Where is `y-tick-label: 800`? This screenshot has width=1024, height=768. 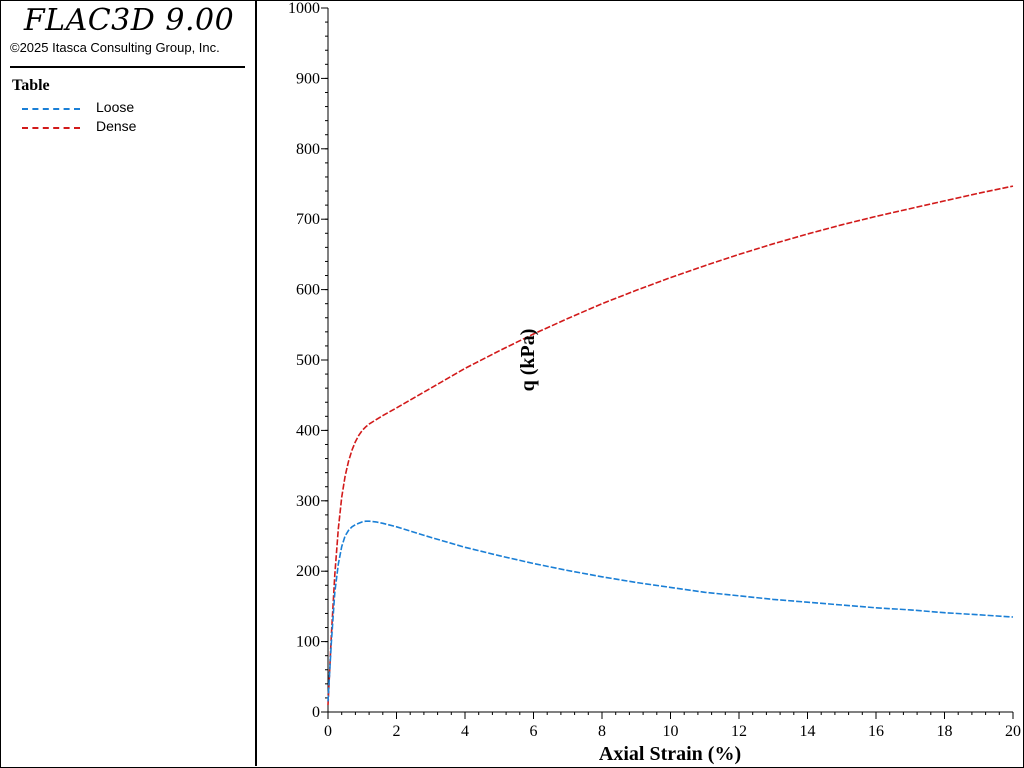 y-tick-label: 800 is located at coordinates (308, 149).